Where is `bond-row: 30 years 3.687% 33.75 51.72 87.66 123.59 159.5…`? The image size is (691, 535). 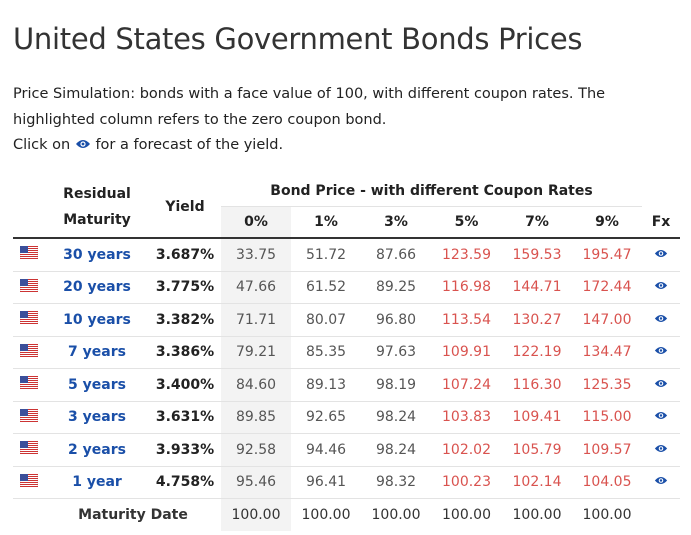
bond-row: 30 years 3.687% 33.75 51.72 87.66 123.59 159.5… is located at coordinates (346, 254).